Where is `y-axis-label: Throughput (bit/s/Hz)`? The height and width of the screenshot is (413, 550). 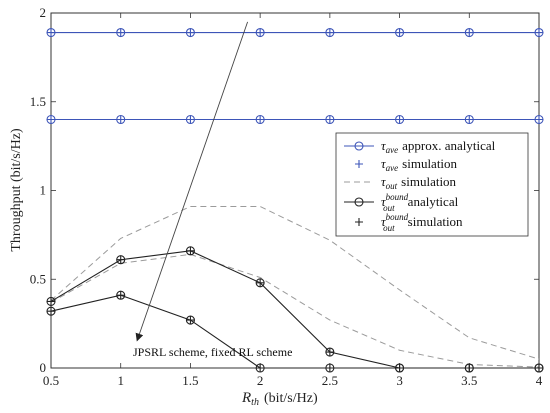 y-axis-label: Throughput (bit/s/Hz) is located at coordinates (16, 190).